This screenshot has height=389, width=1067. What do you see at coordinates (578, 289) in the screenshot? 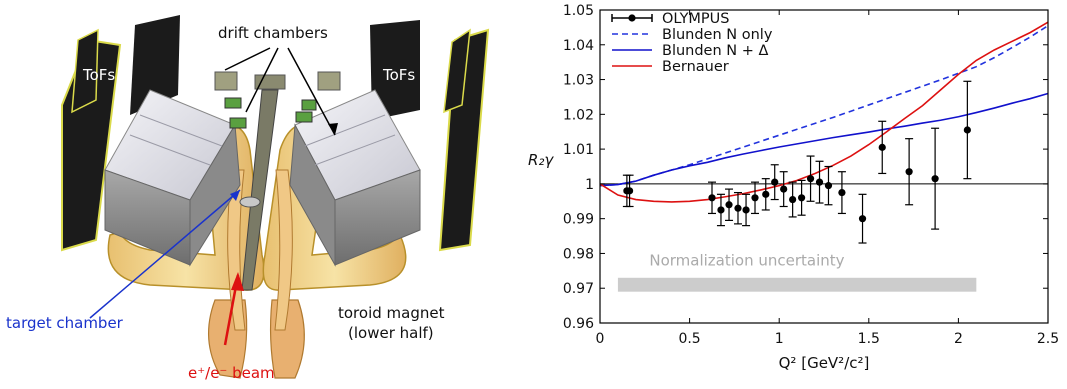
I see `y-tick-label: 0.97` at bounding box center [578, 289].